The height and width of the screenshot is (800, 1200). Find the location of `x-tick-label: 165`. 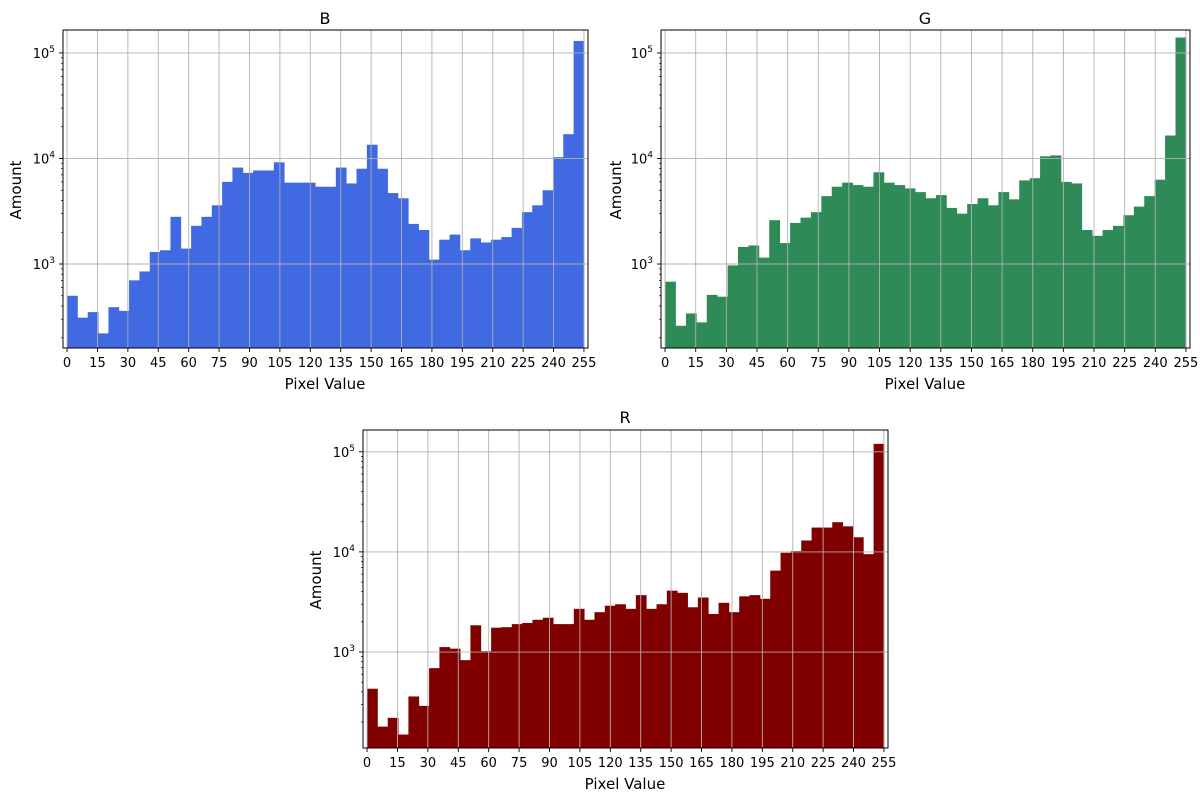

x-tick-label: 165 is located at coordinates (401, 363).